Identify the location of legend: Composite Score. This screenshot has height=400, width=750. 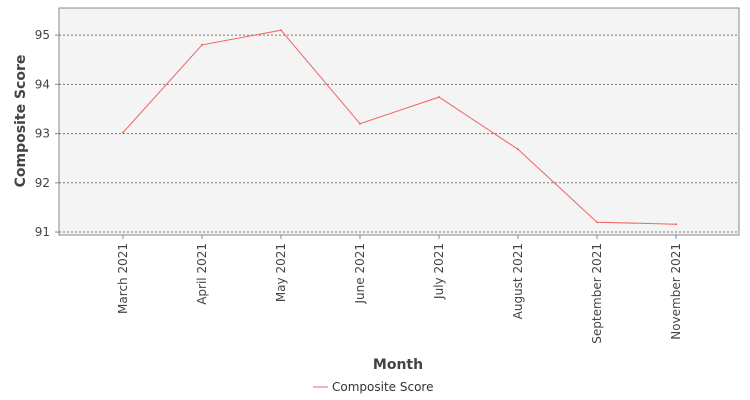
(373, 387).